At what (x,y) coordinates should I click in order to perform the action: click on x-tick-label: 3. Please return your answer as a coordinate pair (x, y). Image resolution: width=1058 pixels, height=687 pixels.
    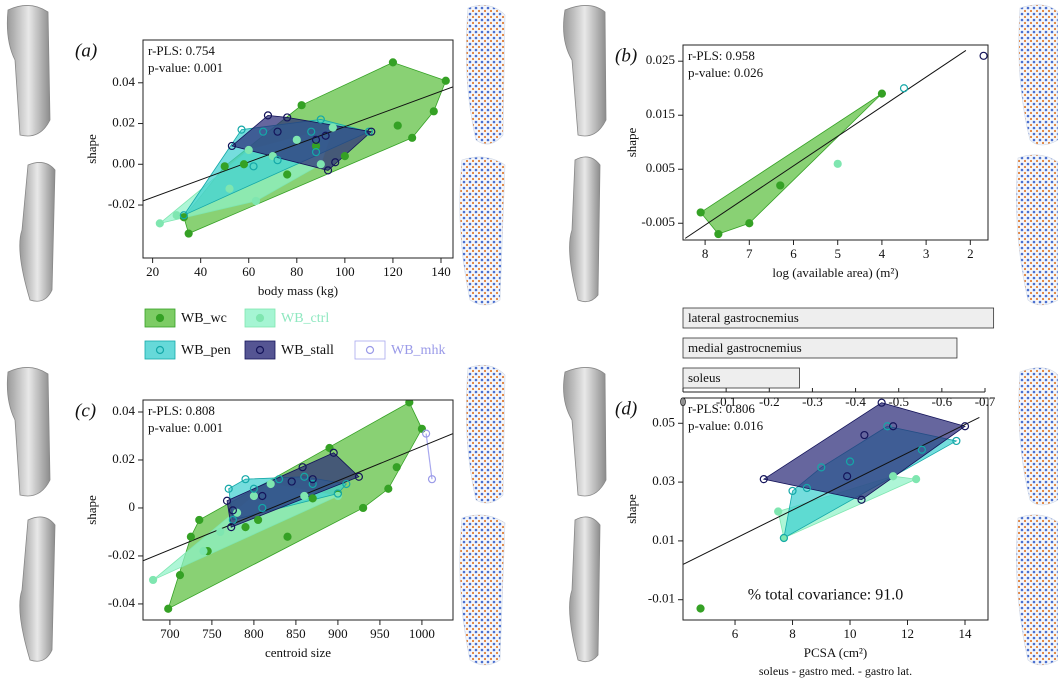
    Looking at the image, I should click on (926, 253).